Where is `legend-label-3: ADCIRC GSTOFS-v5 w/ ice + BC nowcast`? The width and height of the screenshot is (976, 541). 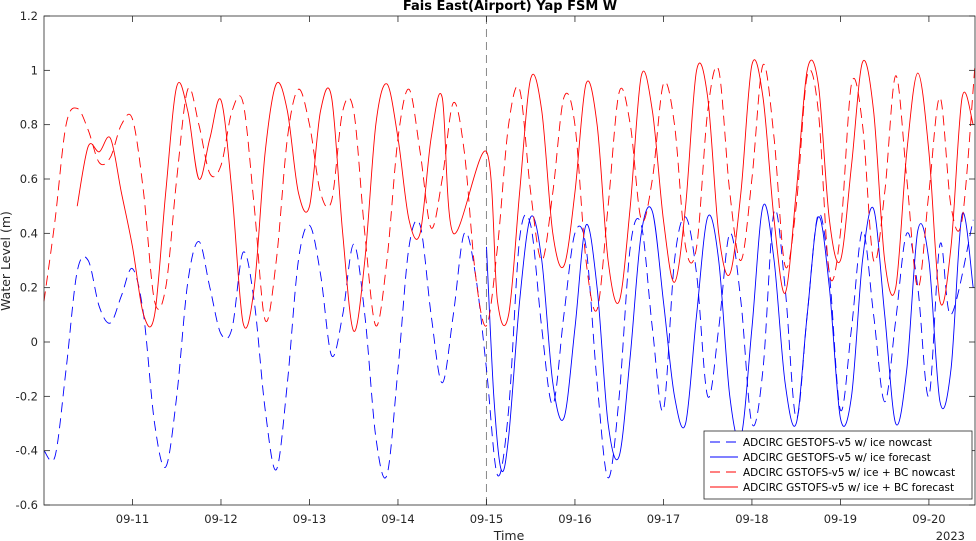
legend-label-3: ADCIRC GSTOFS-v5 w/ ice + BC nowcast is located at coordinates (849, 473).